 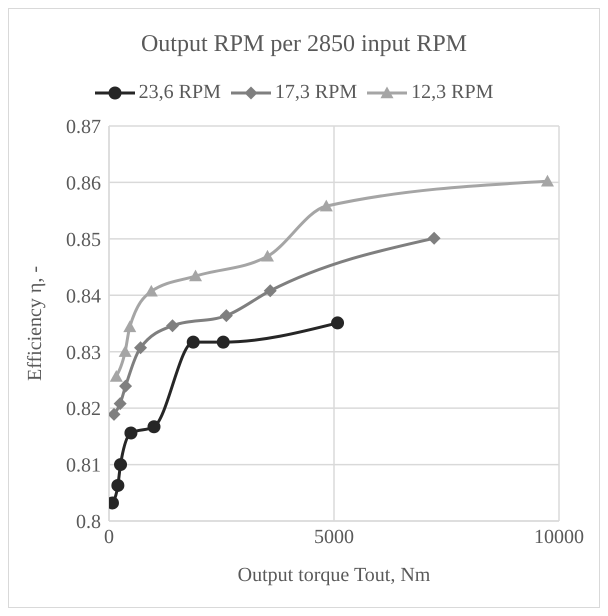 I want to click on y-tick-label: 0.82, so click(x=83, y=409).